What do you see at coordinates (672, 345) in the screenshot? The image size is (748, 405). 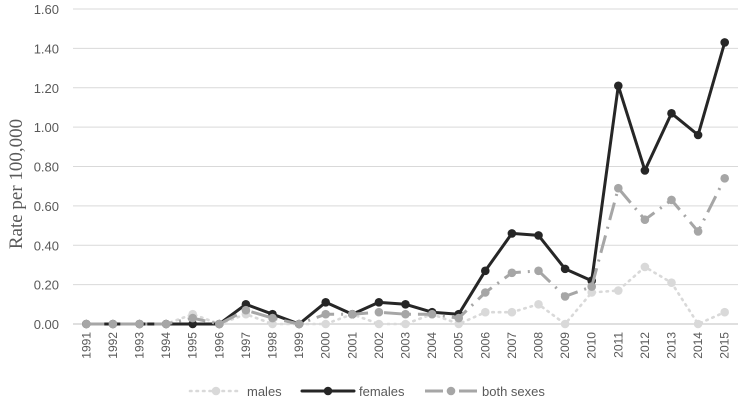 I see `x-tick-label: 2013` at bounding box center [672, 345].